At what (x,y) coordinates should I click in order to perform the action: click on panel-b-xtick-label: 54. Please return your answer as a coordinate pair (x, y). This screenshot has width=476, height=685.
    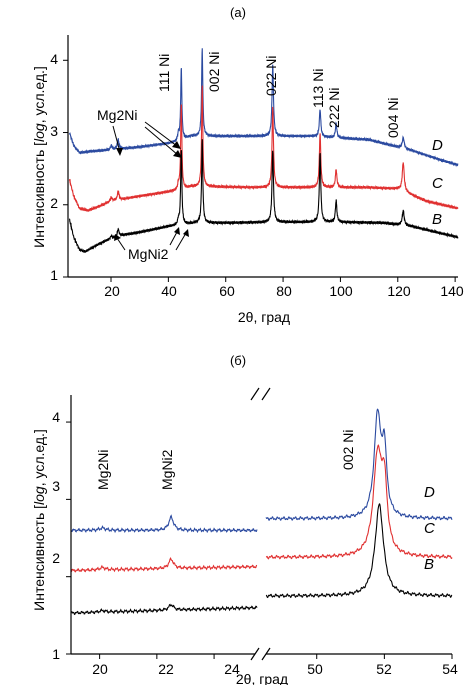
    Looking at the image, I should click on (450, 669).